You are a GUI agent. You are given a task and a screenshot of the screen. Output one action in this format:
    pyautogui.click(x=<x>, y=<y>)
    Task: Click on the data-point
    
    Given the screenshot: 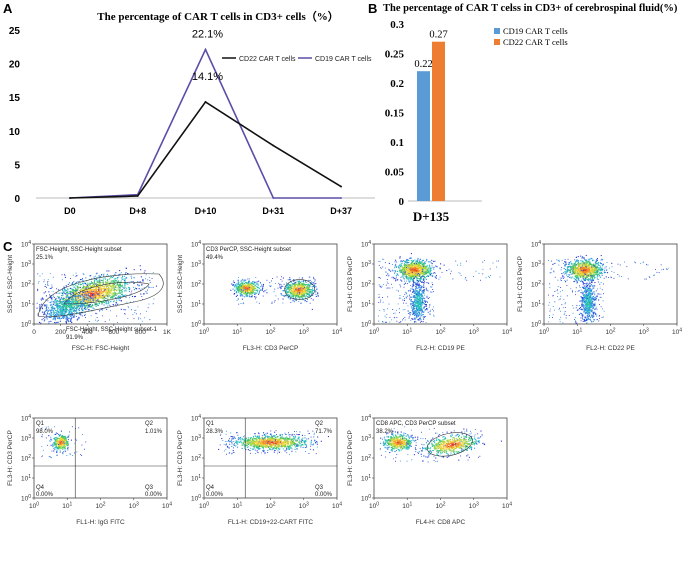 What is the action you would take?
    pyautogui.click(x=273, y=145)
    